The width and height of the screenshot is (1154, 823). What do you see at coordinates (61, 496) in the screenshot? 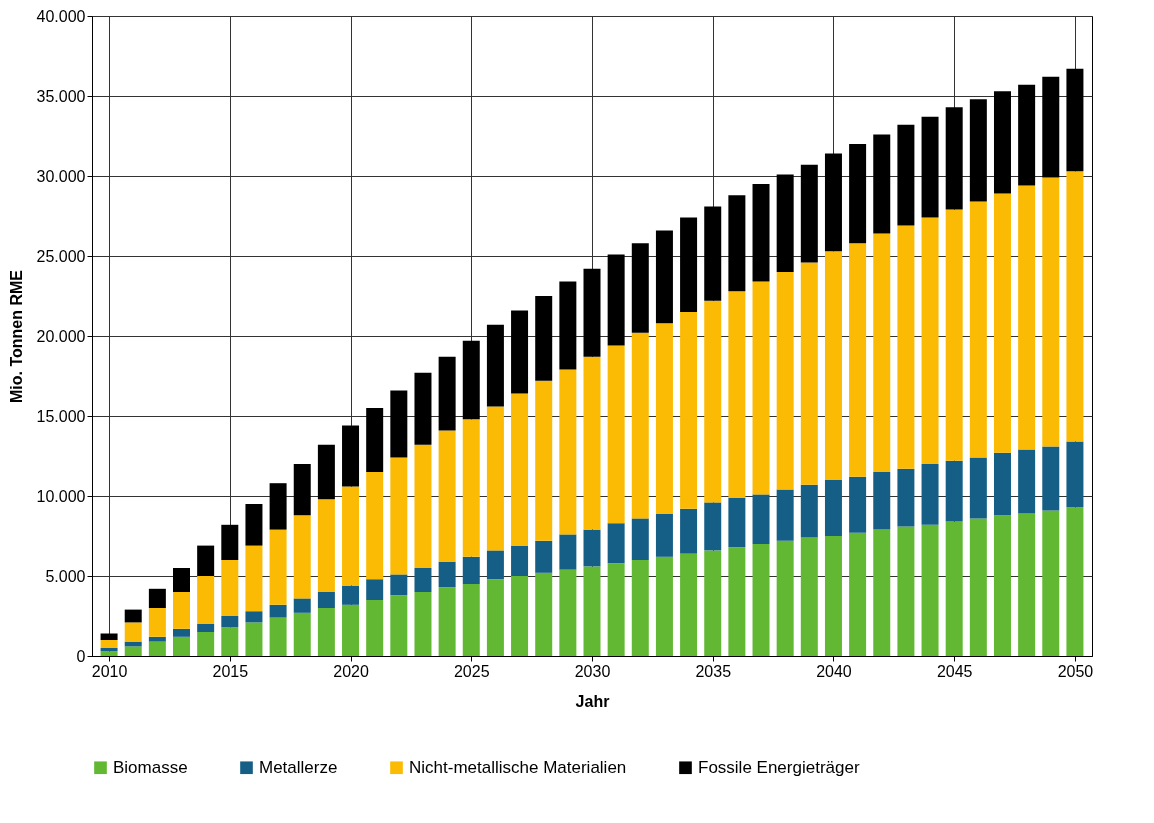
I see `y-tick-label: 10.000` at bounding box center [61, 496].